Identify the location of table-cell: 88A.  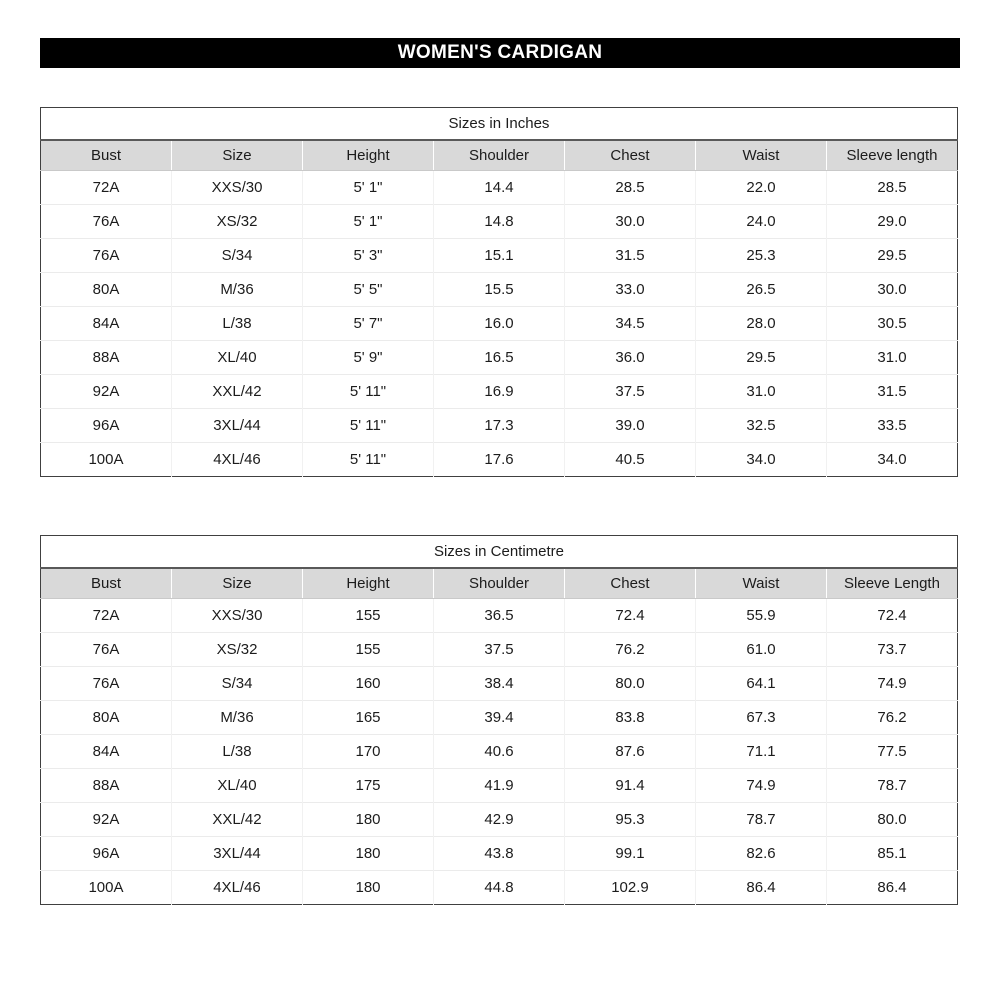
(106, 357).